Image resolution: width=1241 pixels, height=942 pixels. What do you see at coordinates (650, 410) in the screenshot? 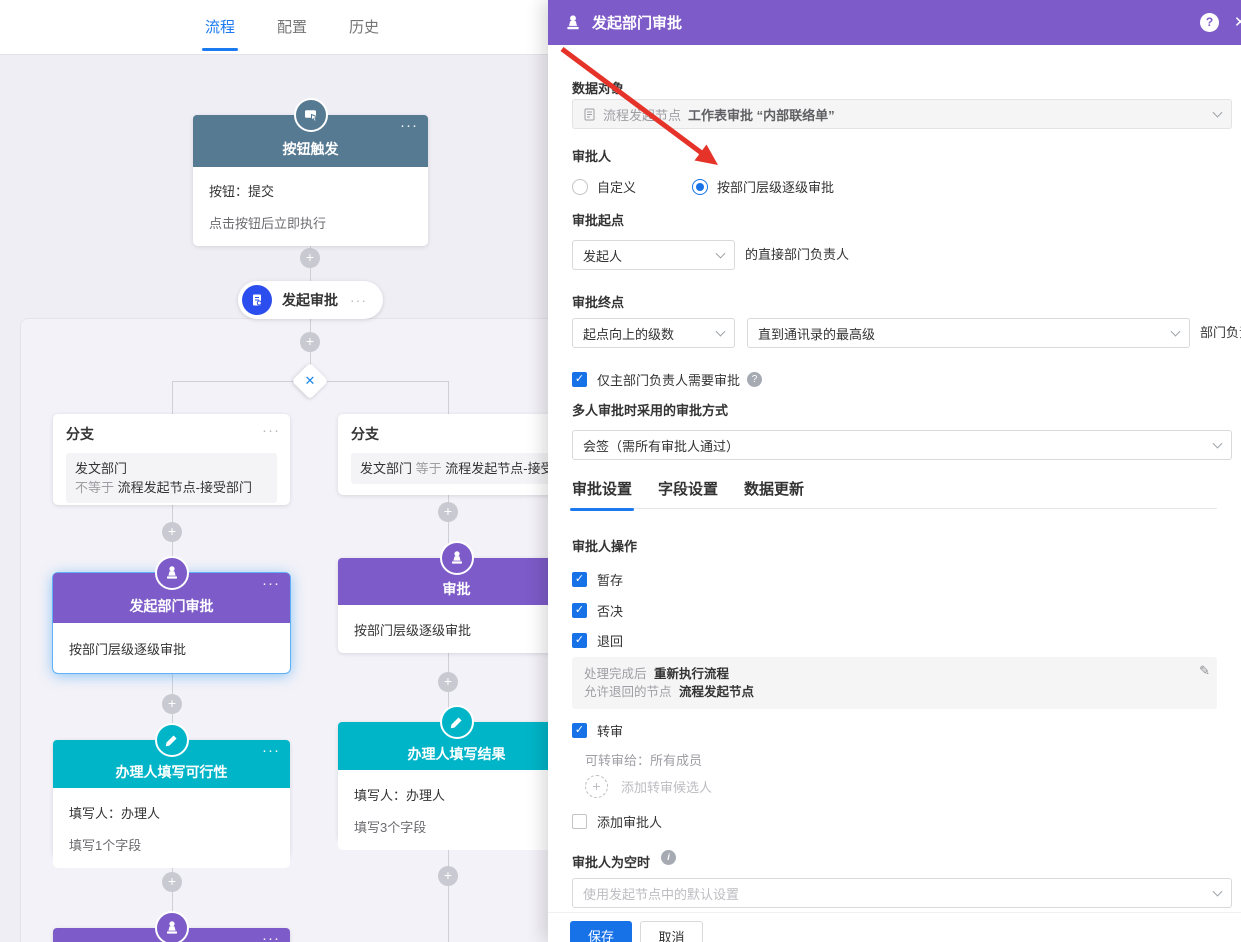
I see `multi-mode-label: 多人审批时采用的审批方式` at bounding box center [650, 410].